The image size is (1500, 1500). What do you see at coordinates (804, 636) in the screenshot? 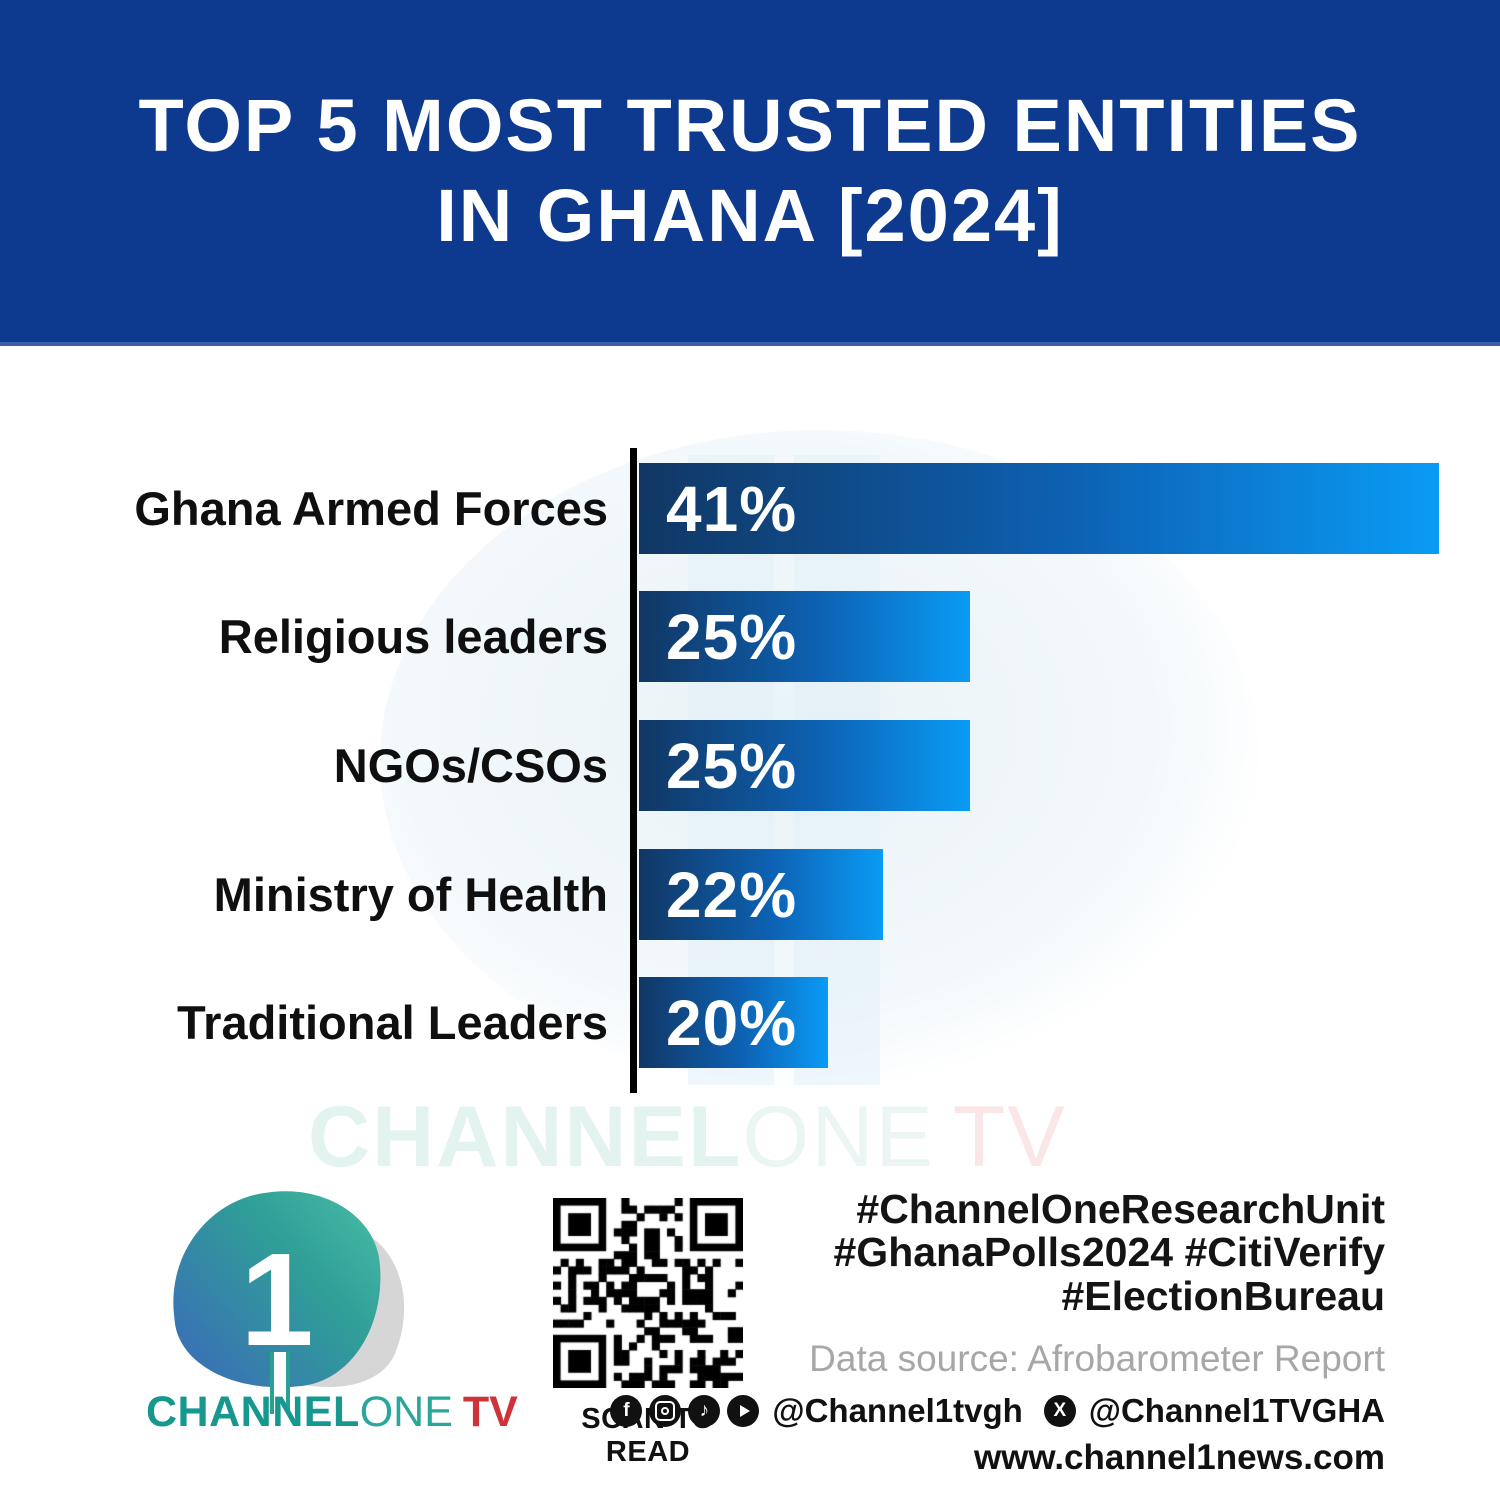
I see `bar-religious-leaders: 25%` at bounding box center [804, 636].